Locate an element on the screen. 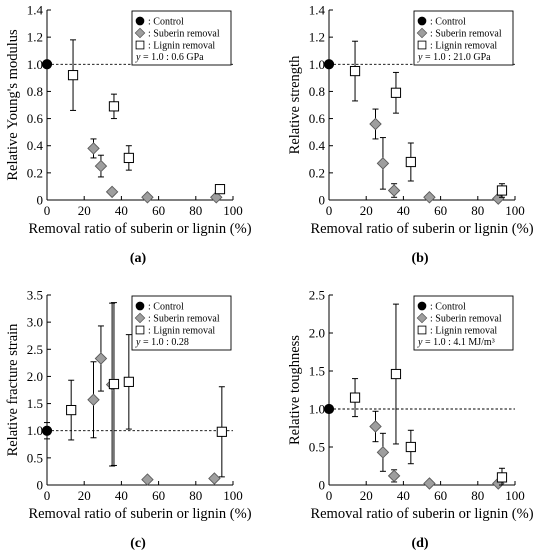  y-axis-label: Relative Young's modulus is located at coordinates (13, 105).